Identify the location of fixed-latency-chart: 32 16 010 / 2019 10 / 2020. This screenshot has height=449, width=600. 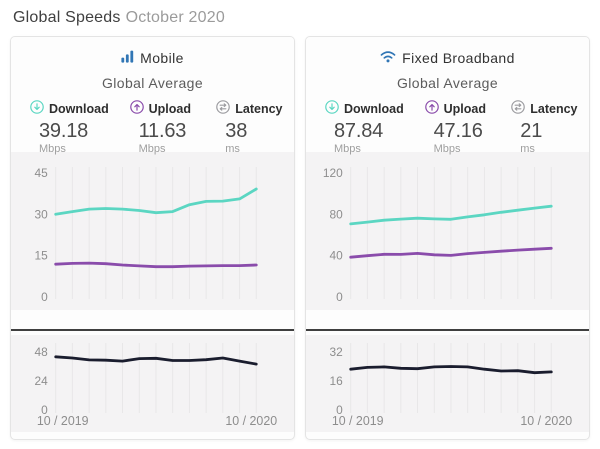
(447, 383).